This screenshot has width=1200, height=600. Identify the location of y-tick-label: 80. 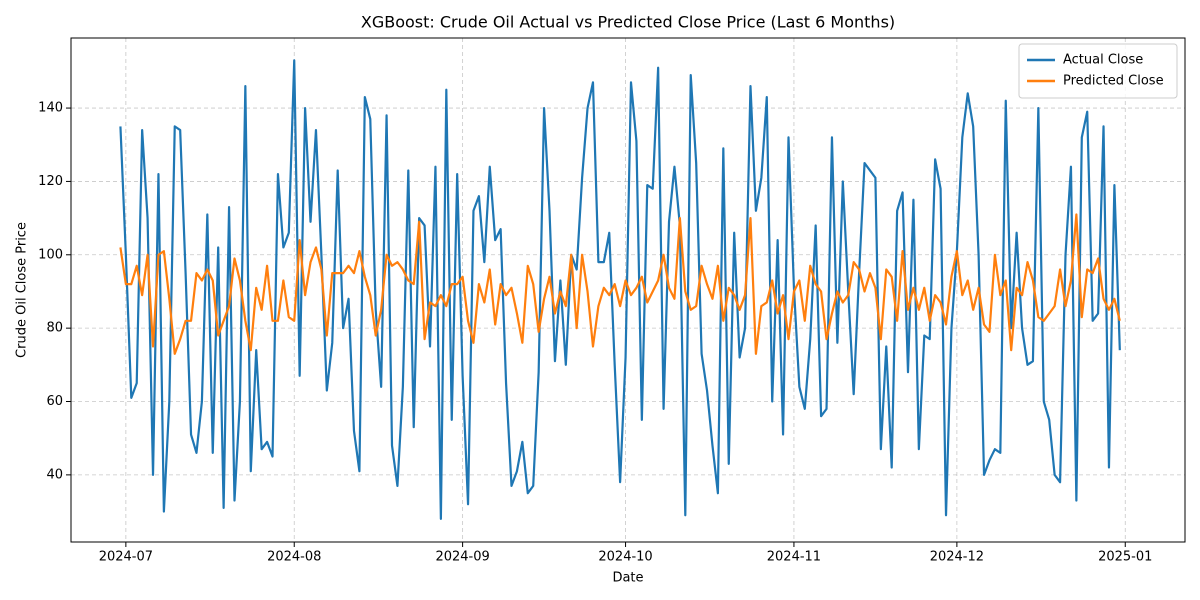
(54, 328).